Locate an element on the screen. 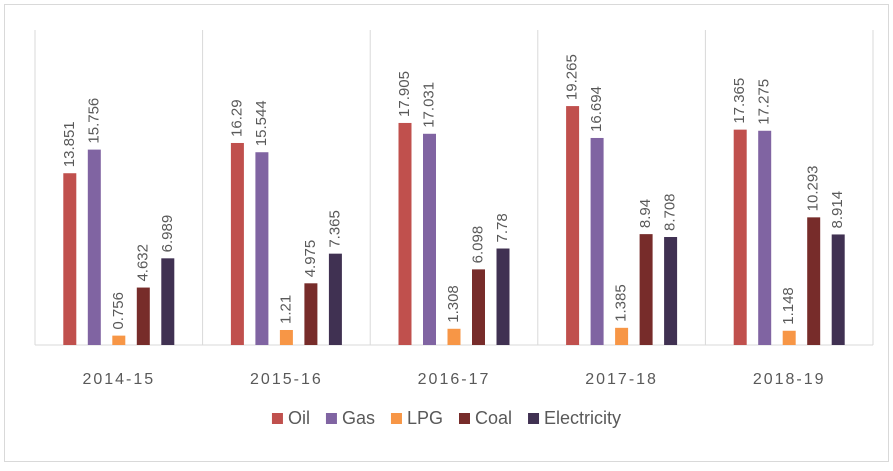  value-label: 13.851 is located at coordinates (69, 144).